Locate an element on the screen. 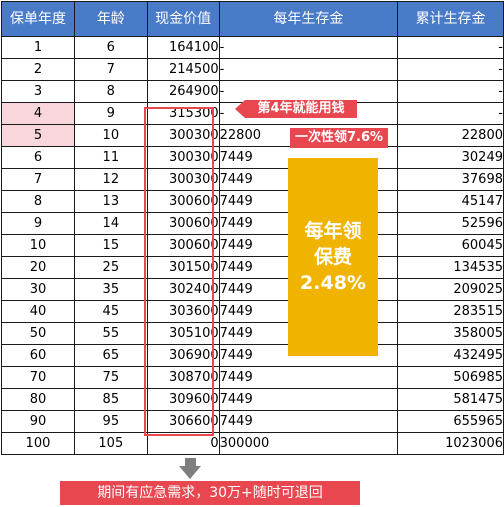 The image size is (504, 507). cell-cash-value: 315300 is located at coordinates (183, 113).